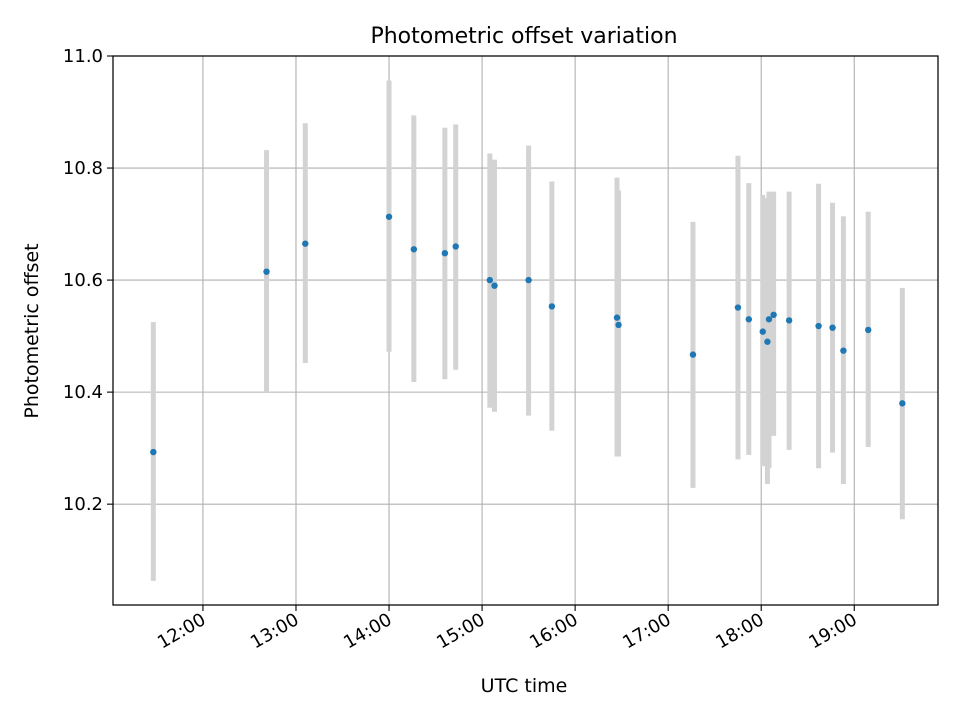 The width and height of the screenshot is (960, 720). Describe the element at coordinates (83, 392) in the screenshot. I see `y-tick-label: 10.4` at that location.